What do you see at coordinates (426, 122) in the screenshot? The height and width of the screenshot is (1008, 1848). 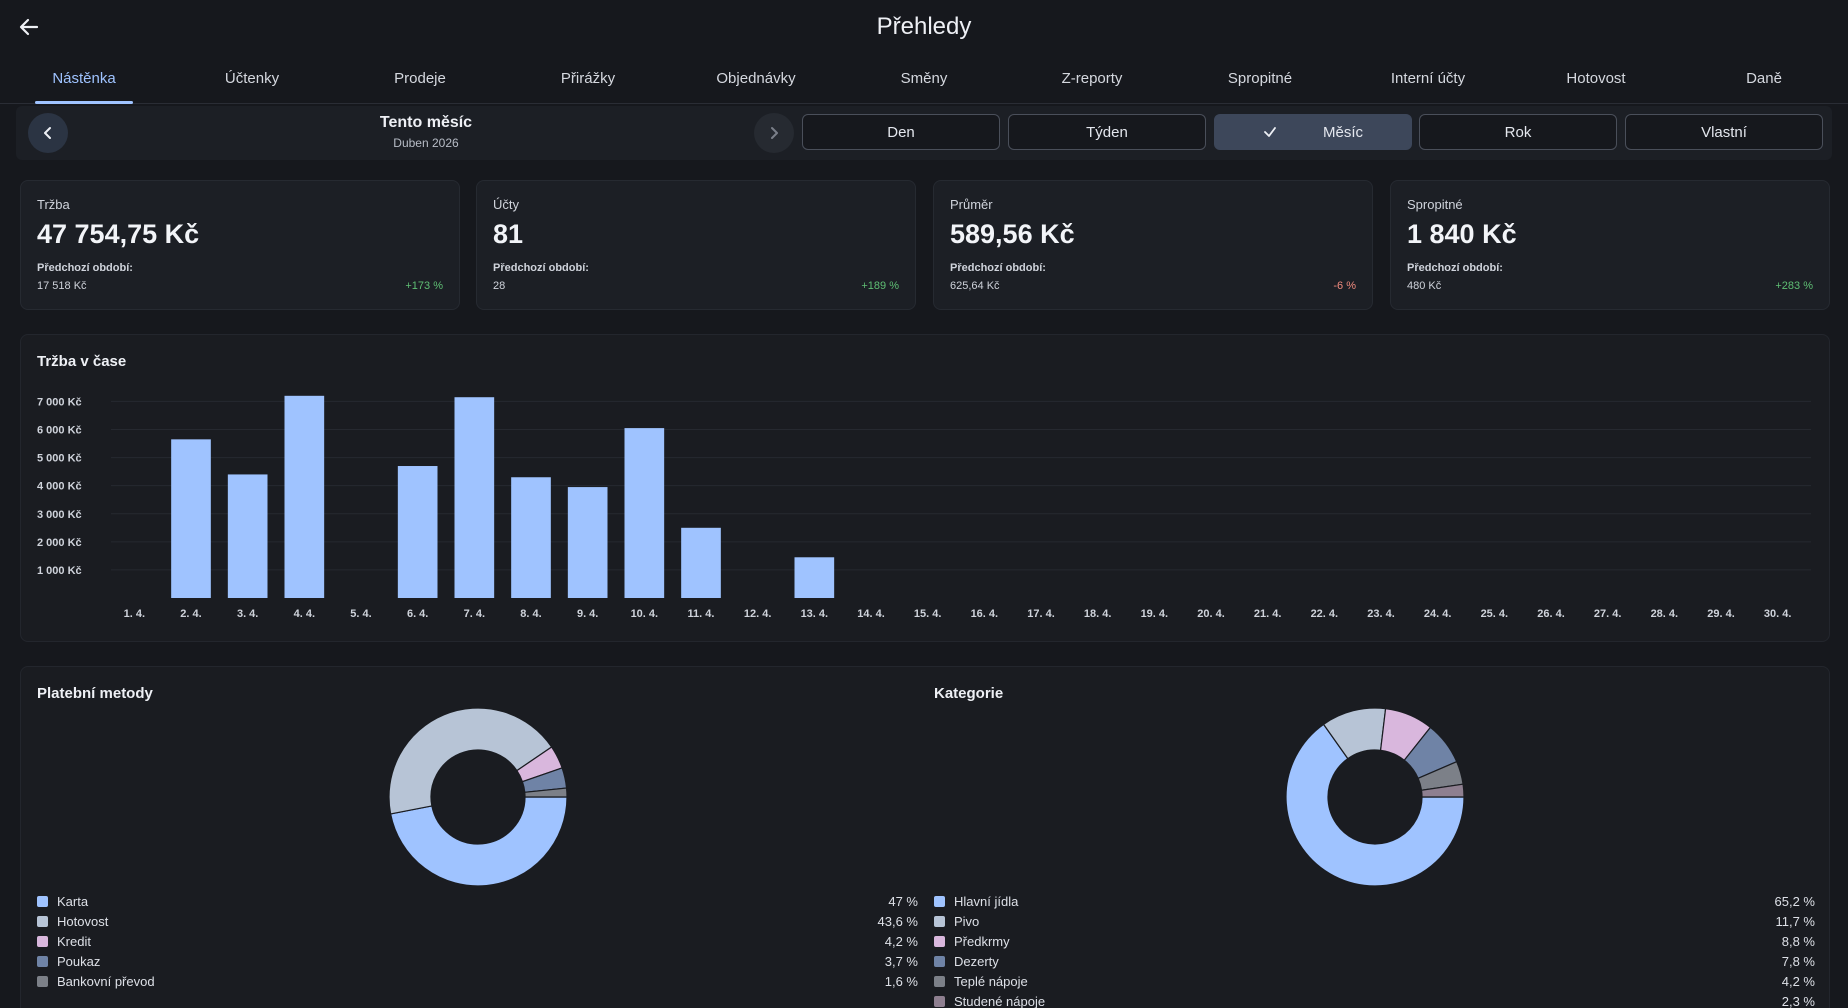 I see `period-title: Tento měsíc` at bounding box center [426, 122].